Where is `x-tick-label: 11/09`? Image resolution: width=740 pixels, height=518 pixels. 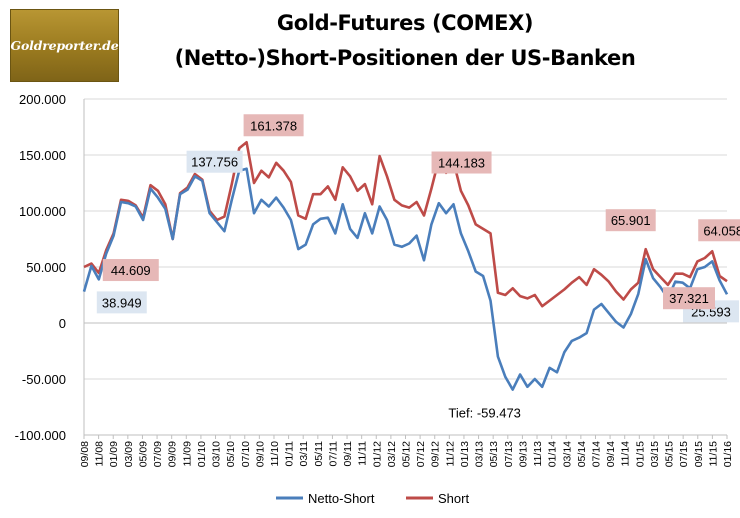
x-tick-label: 11/09 is located at coordinates (187, 454).